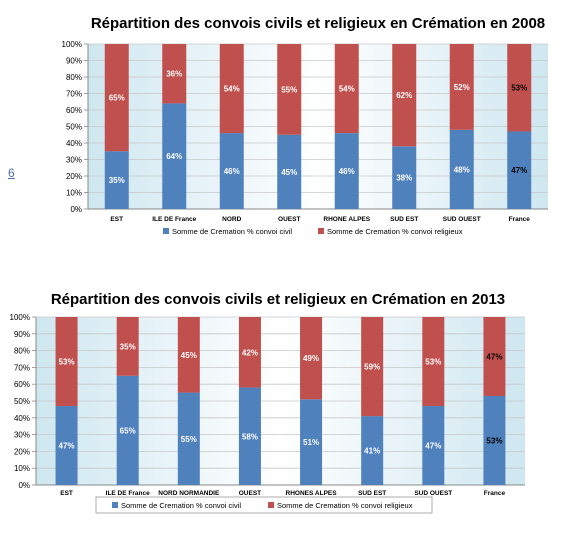  I want to click on category-label: NORD, so click(231, 219).